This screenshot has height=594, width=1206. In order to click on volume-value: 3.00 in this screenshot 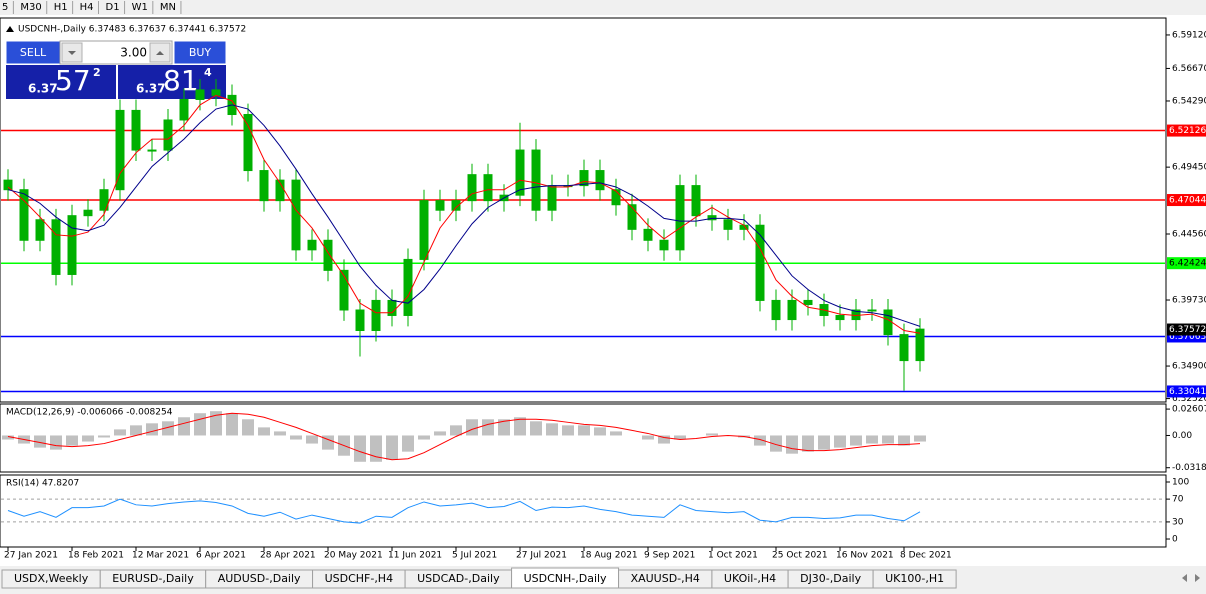, I will do `click(133, 53)`.